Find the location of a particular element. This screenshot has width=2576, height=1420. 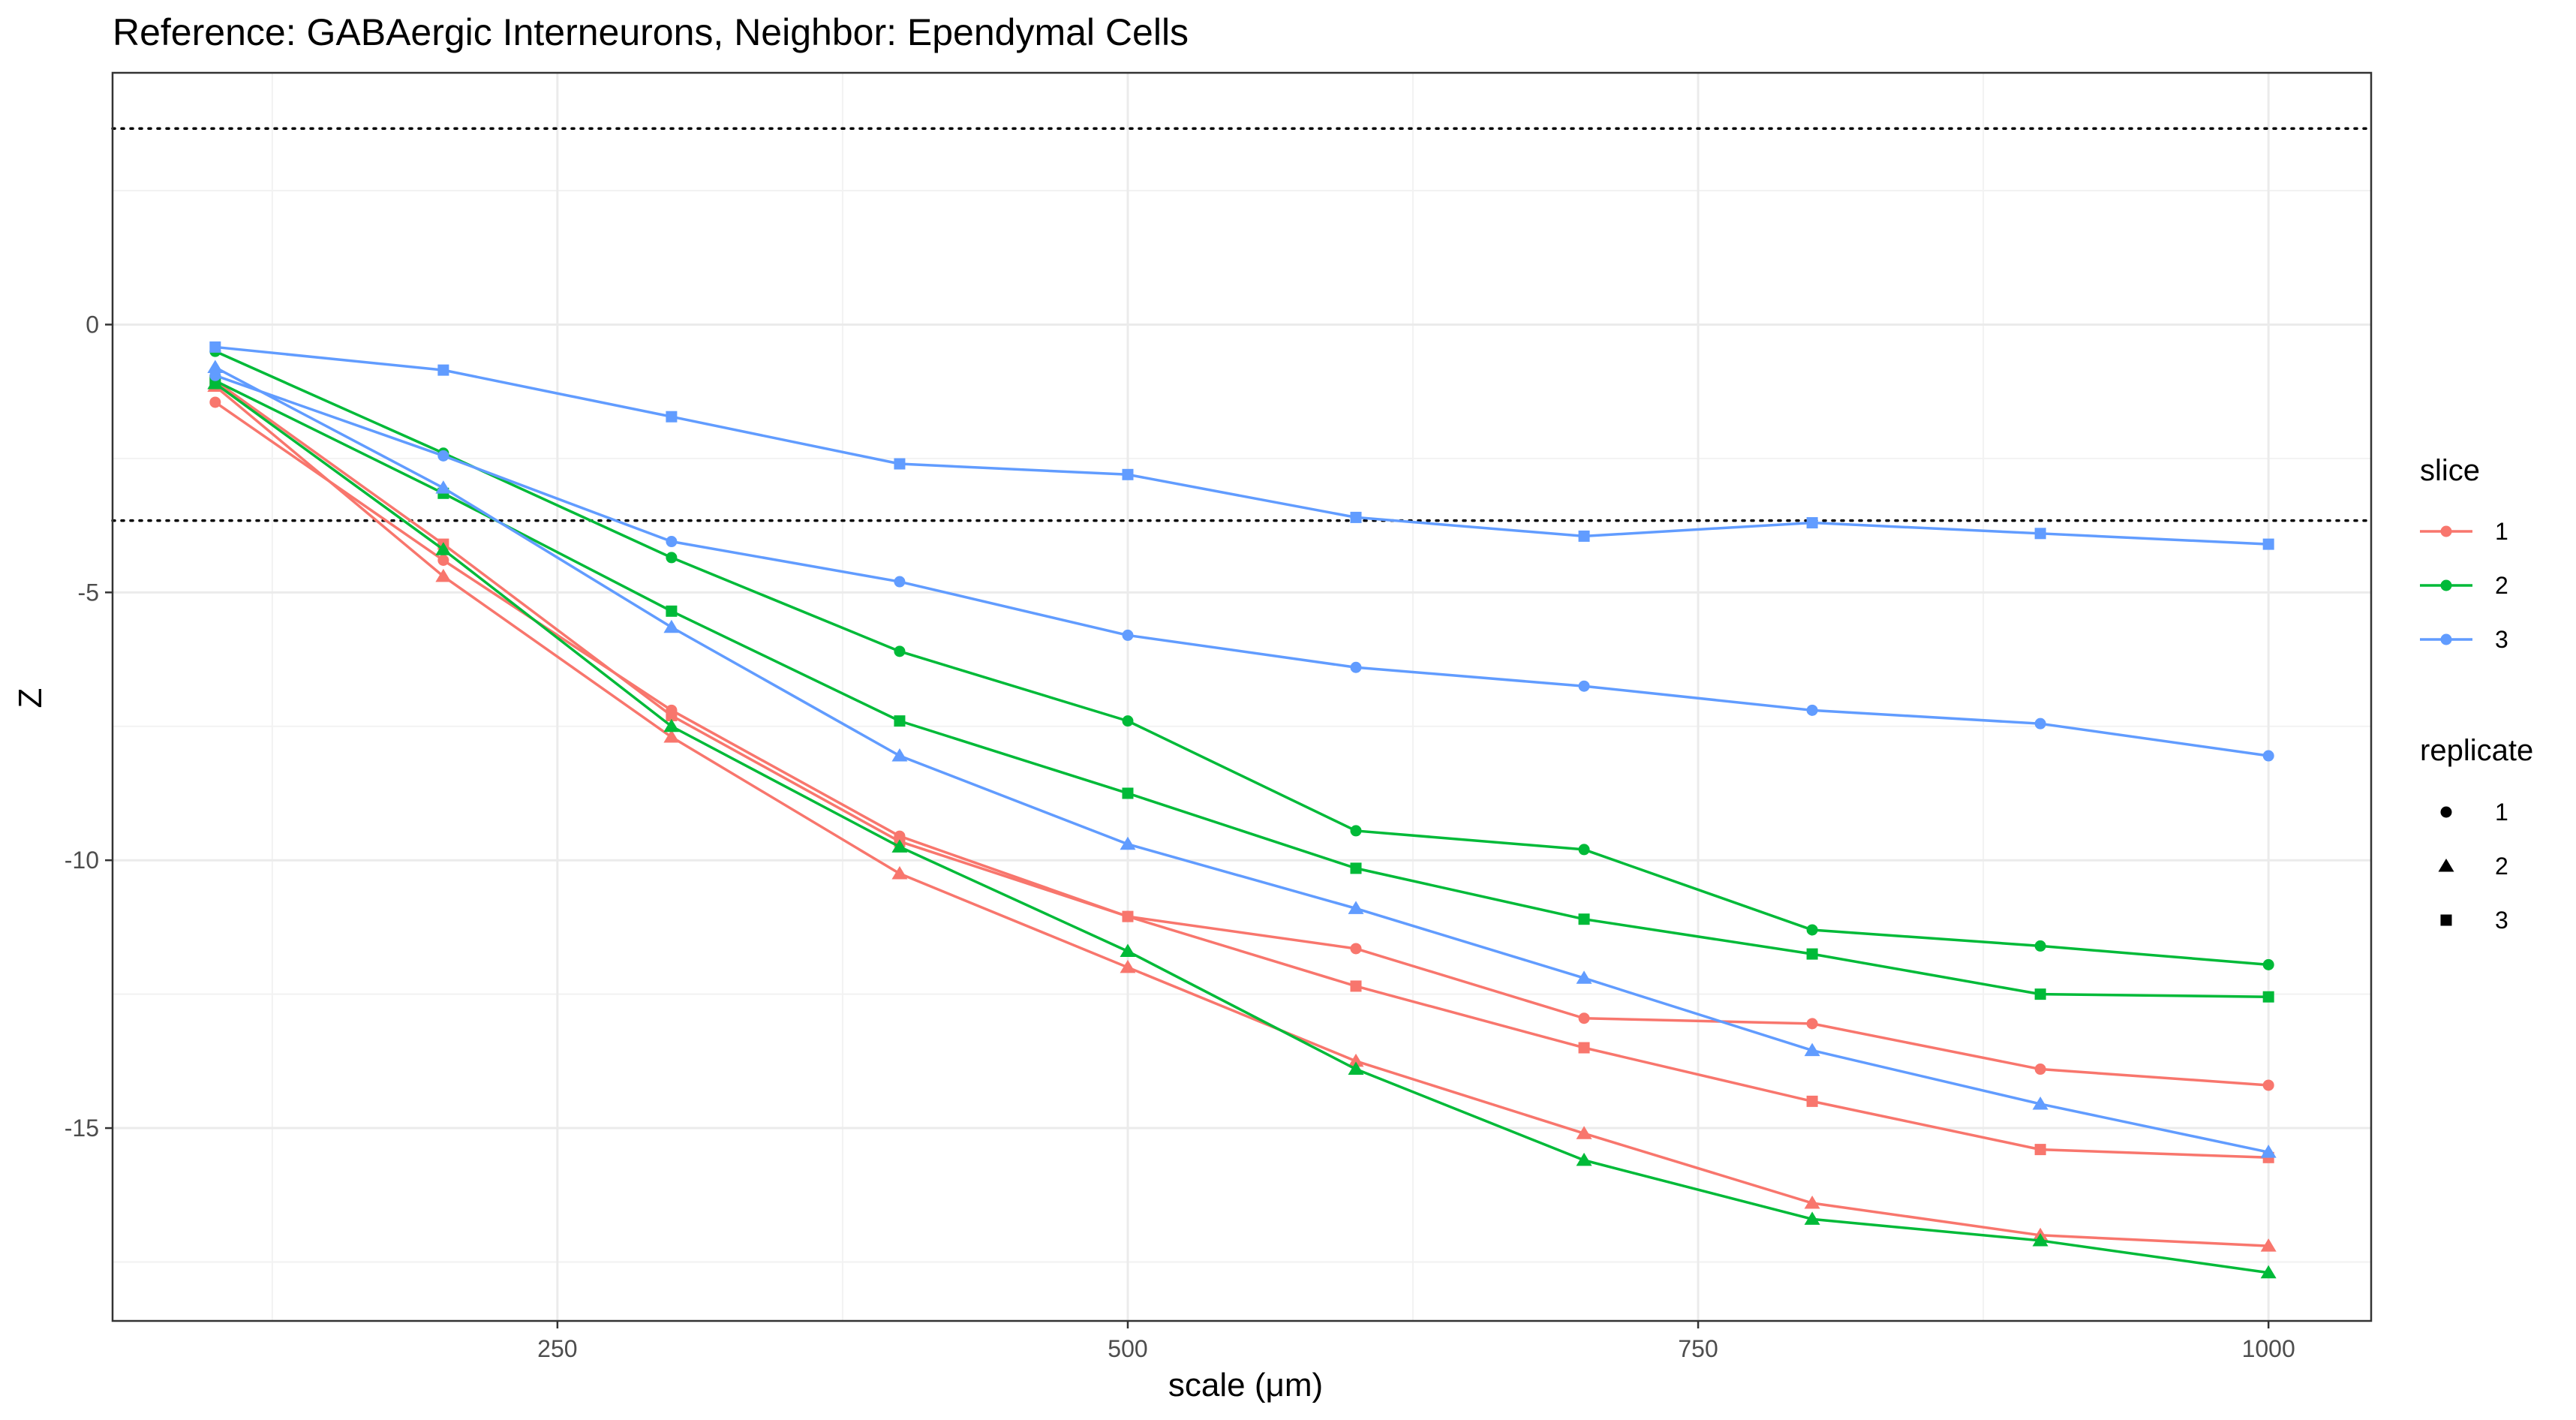

legend-title-slice: slice is located at coordinates (2450, 470).